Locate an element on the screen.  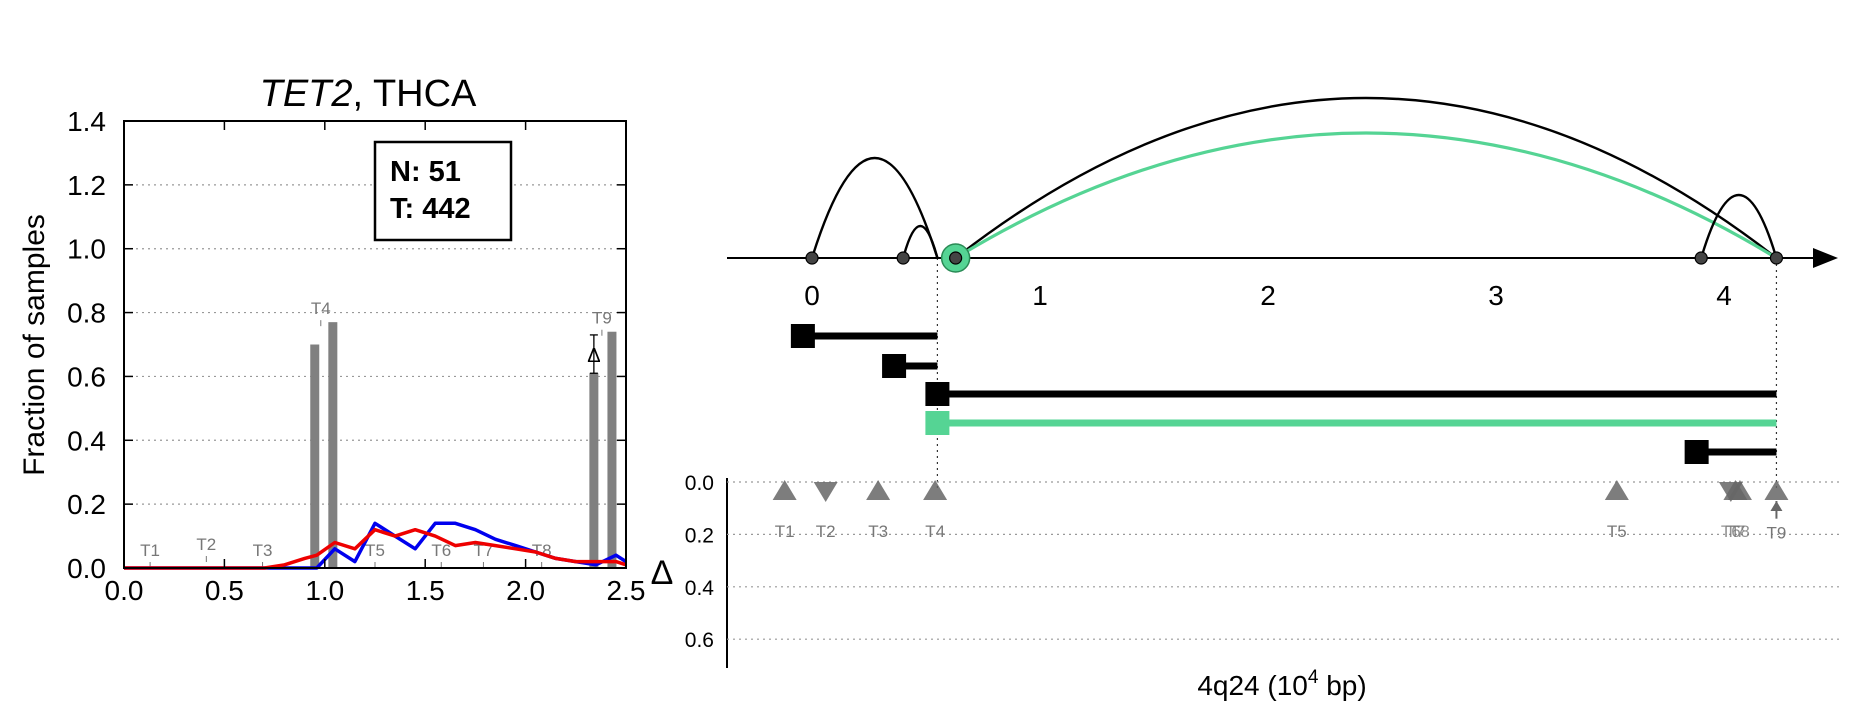
counts-box: N: 51 T: 442 is located at coordinates (443, 191).